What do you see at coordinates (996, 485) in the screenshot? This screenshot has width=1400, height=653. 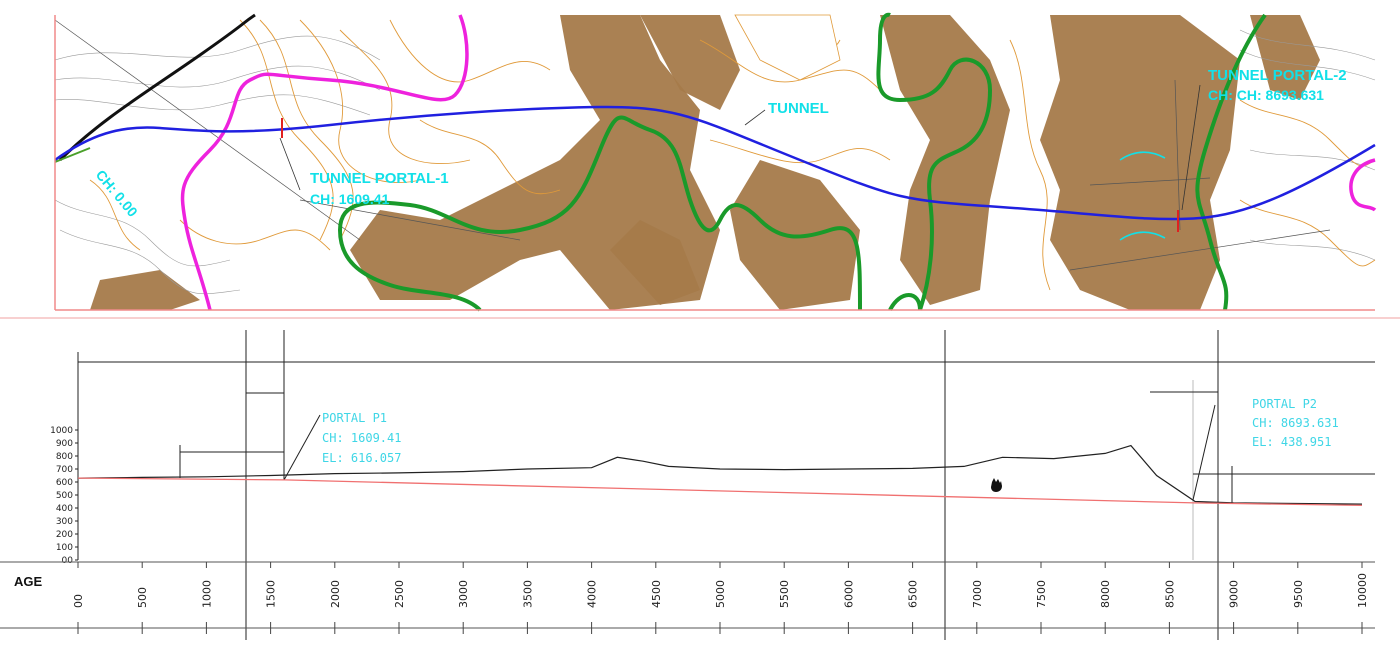 I see `hand-cursor-icon` at bounding box center [996, 485].